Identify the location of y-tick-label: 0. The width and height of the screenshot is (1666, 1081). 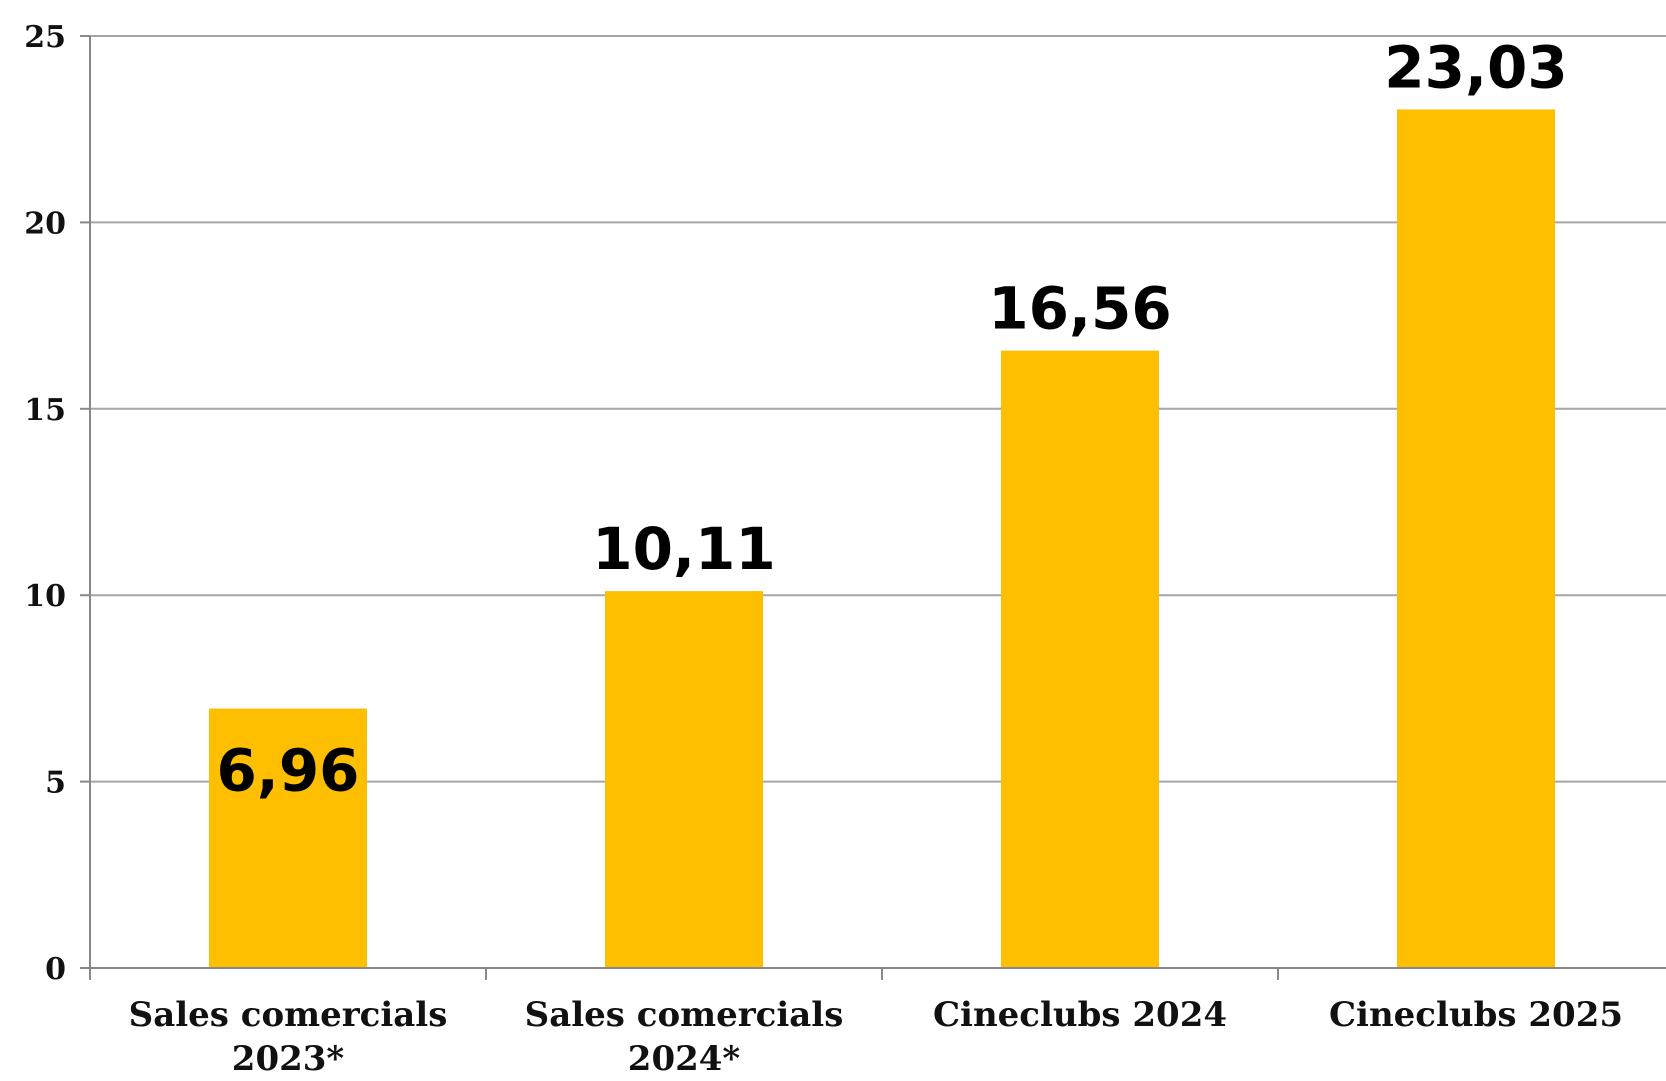
(55, 969).